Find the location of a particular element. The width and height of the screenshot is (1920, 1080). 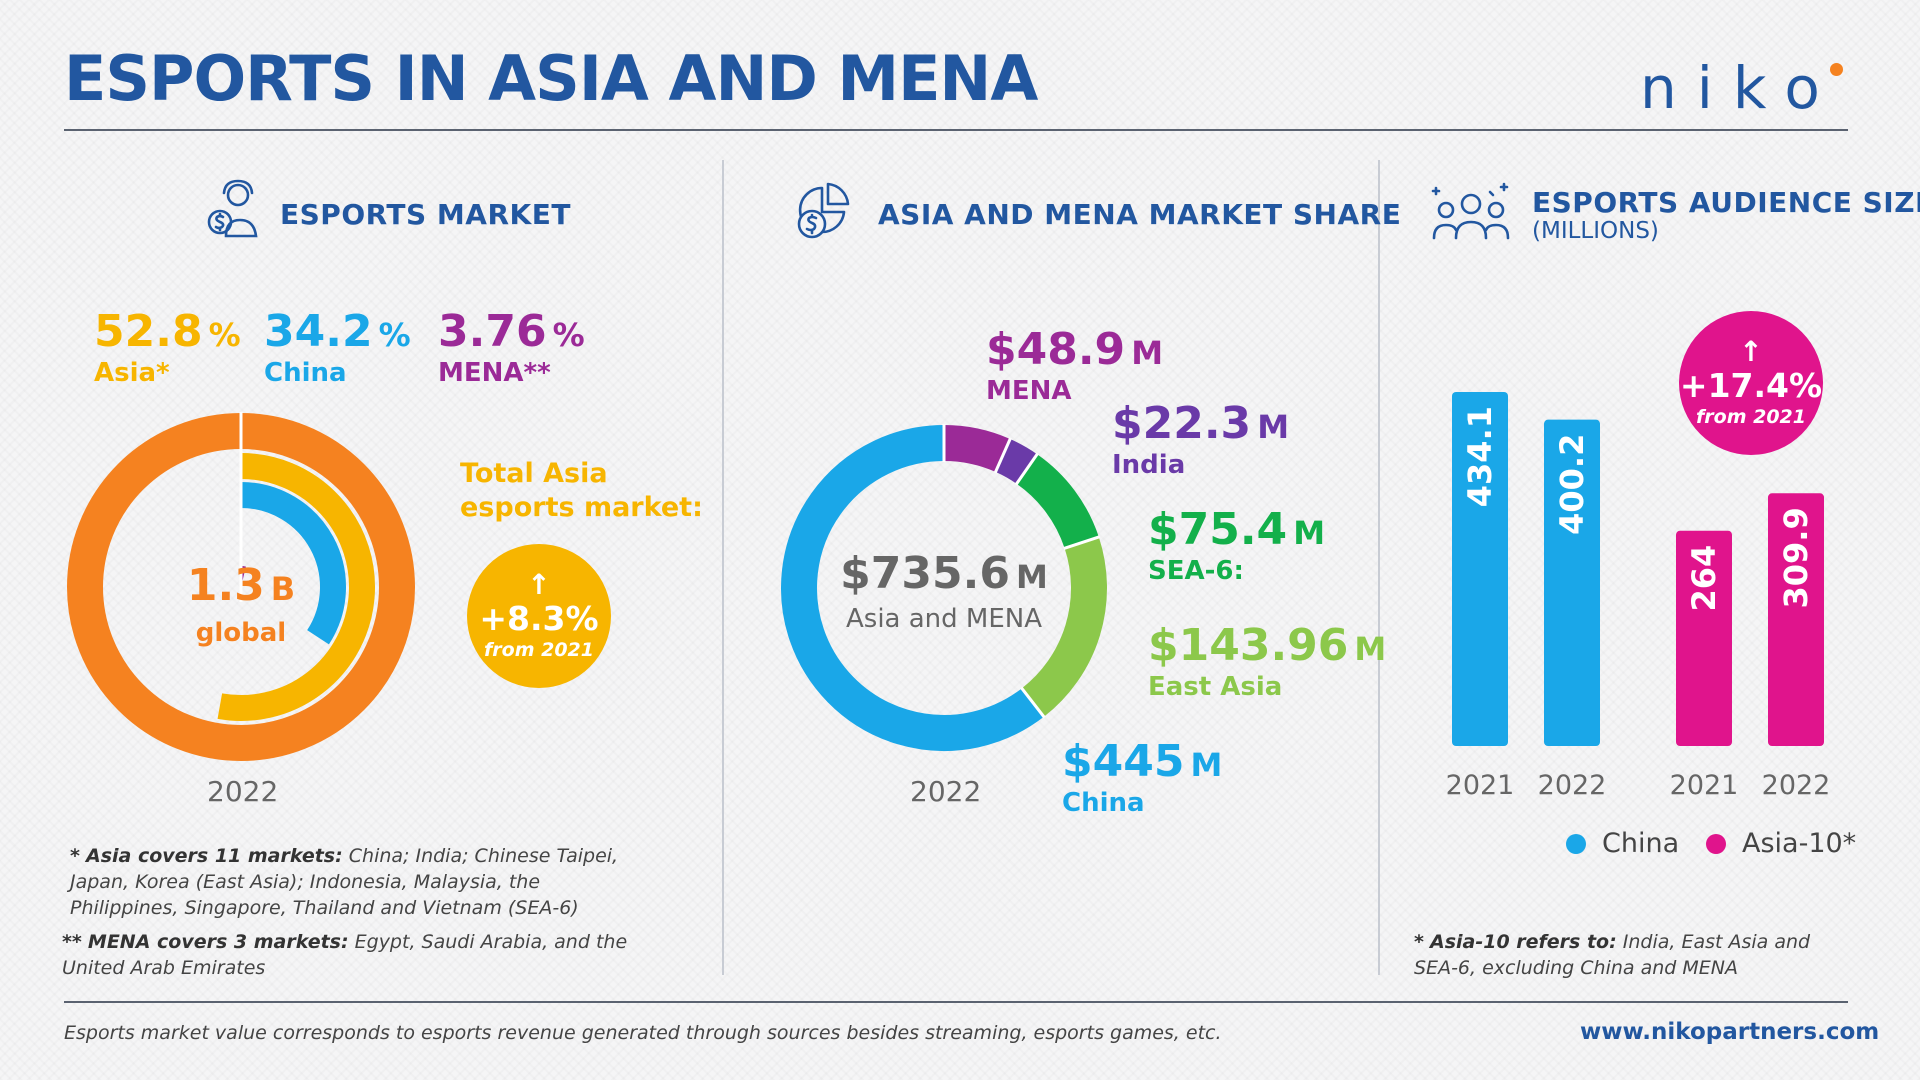

footer-url-link: www.nikopartners.com is located at coordinates (1730, 1032).